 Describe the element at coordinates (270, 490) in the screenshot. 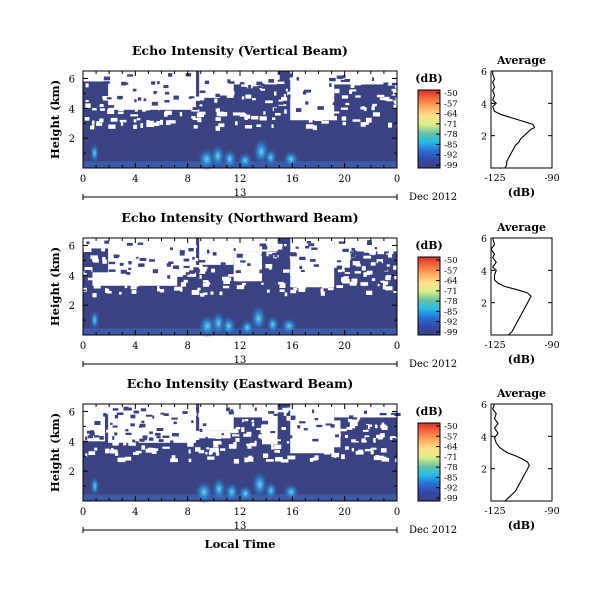

I see `echo-blob` at that location.